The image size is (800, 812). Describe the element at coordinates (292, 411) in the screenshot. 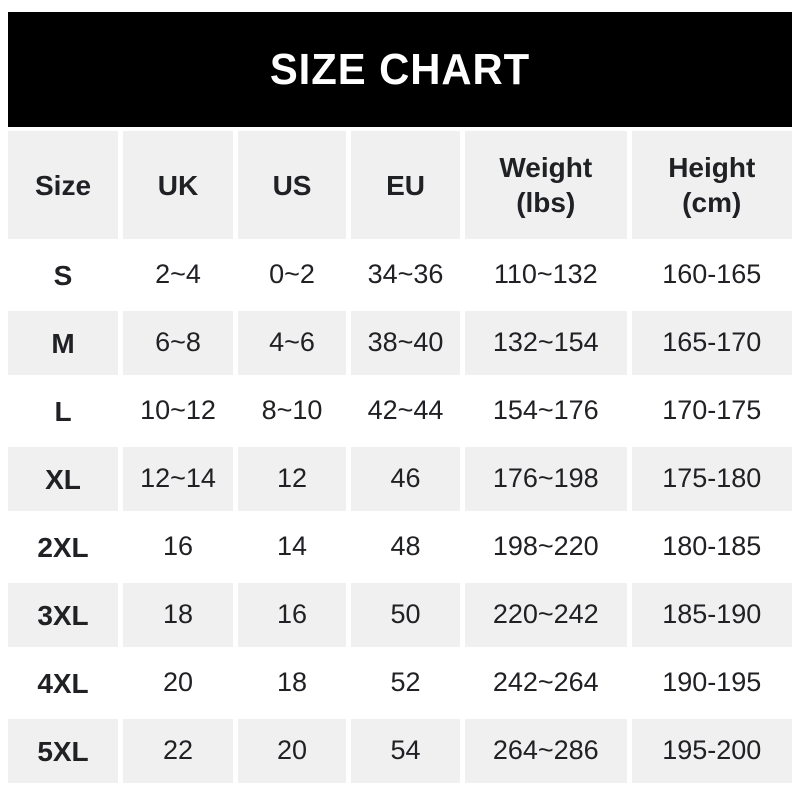

I see `cell-us: 8~10` at that location.